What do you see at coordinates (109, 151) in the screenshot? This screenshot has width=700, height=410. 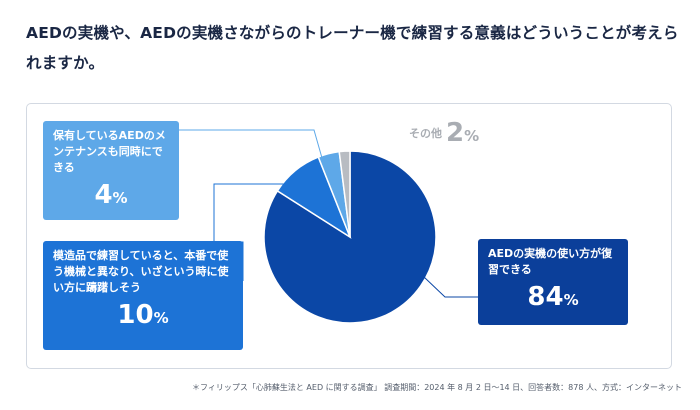 I see `callout-maintenance-label: 保有しているAEDのメンテナンスも同時にできる` at bounding box center [109, 151].